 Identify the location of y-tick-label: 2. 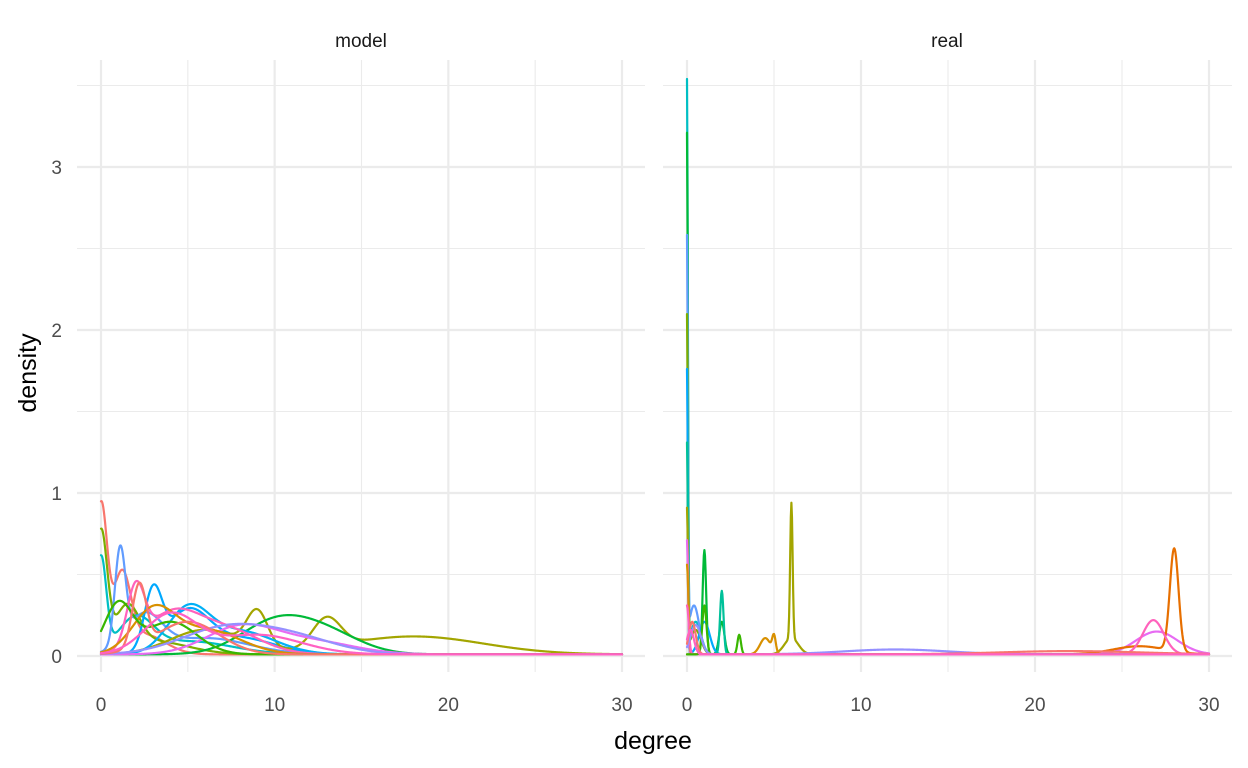
(56, 331).